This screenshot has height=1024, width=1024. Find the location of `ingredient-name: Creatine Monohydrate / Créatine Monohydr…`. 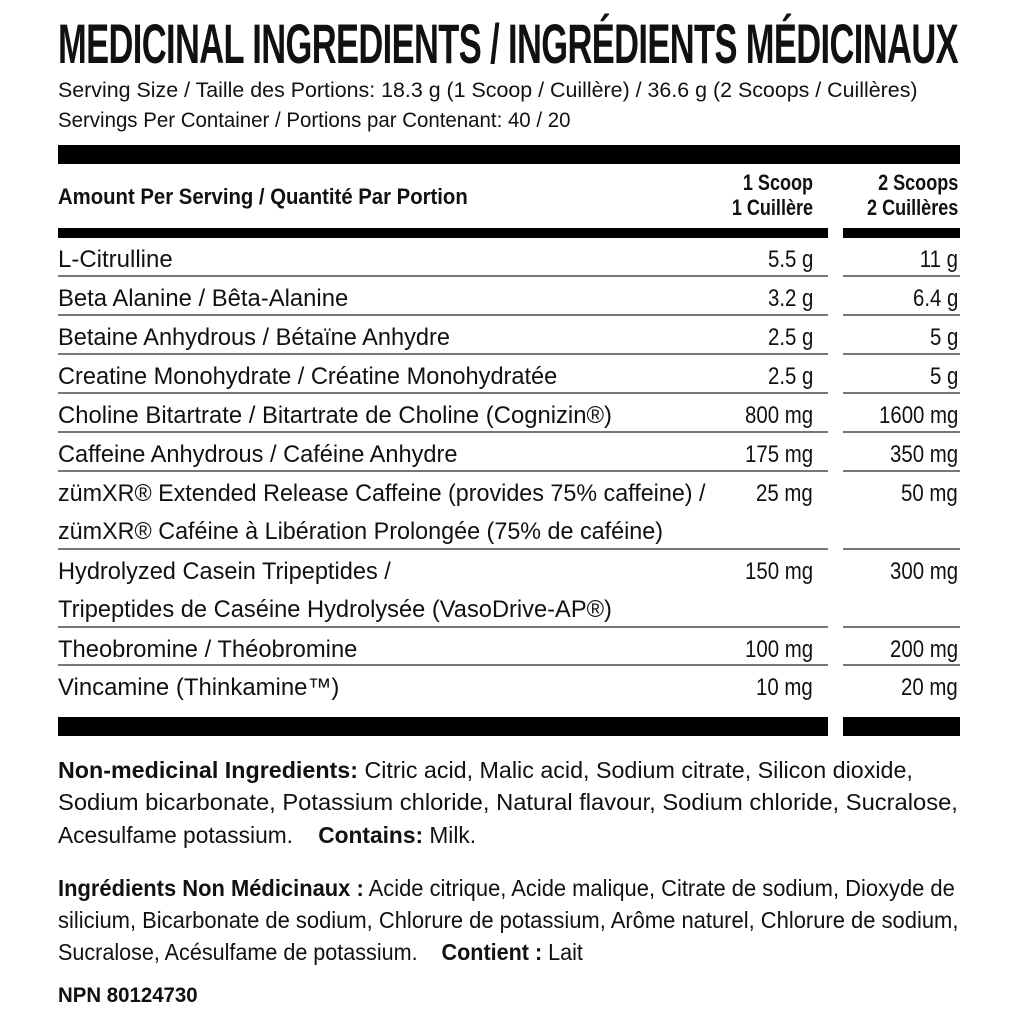

ingredient-name: Creatine Monohydrate / Créatine Monohydr… is located at coordinates (312, 377).